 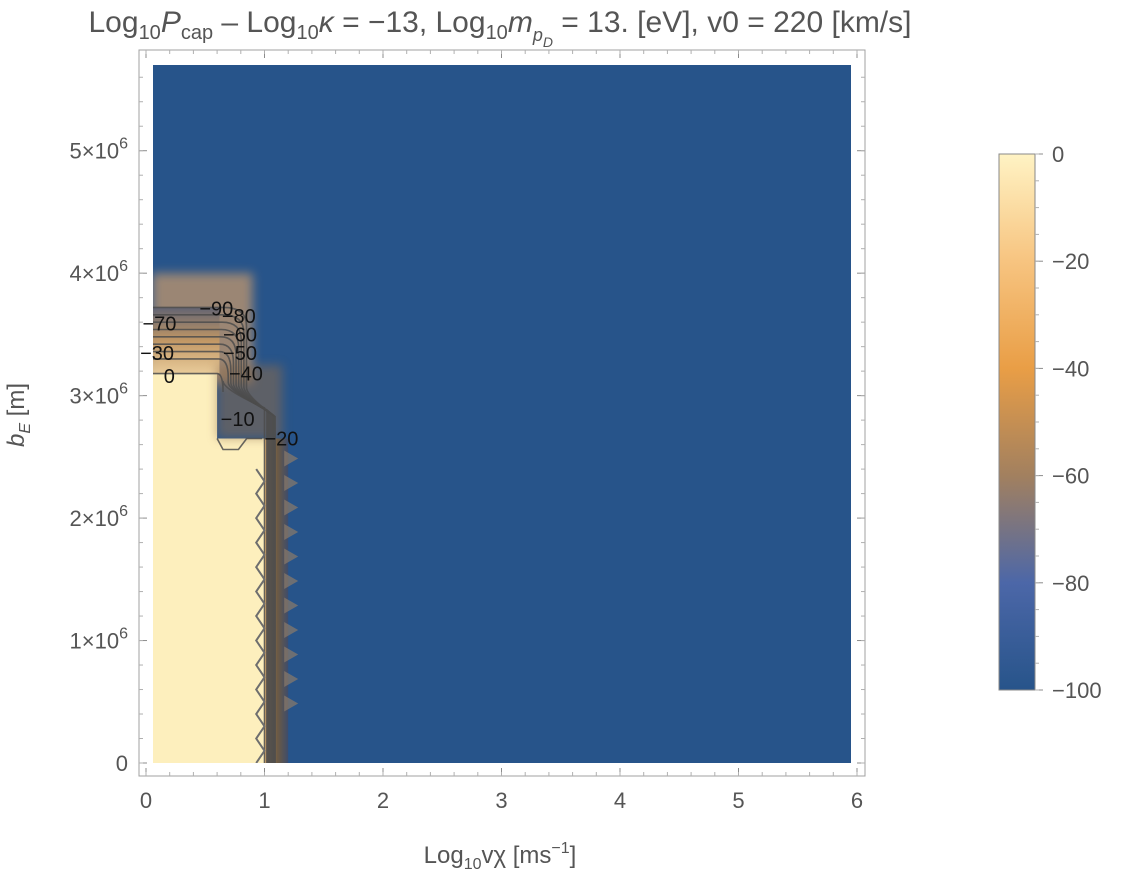 I want to click on title-part: = 13. [eV], v0 = 220 [km/s], so click(x=732, y=22).